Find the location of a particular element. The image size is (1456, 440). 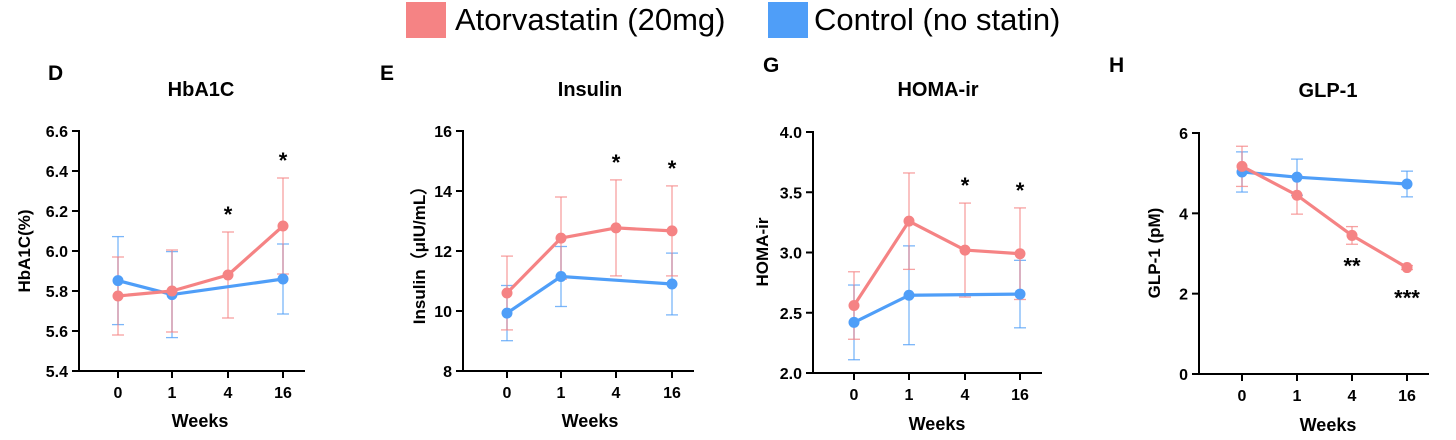

y-tick-label: 6.2 is located at coordinates (57, 212).